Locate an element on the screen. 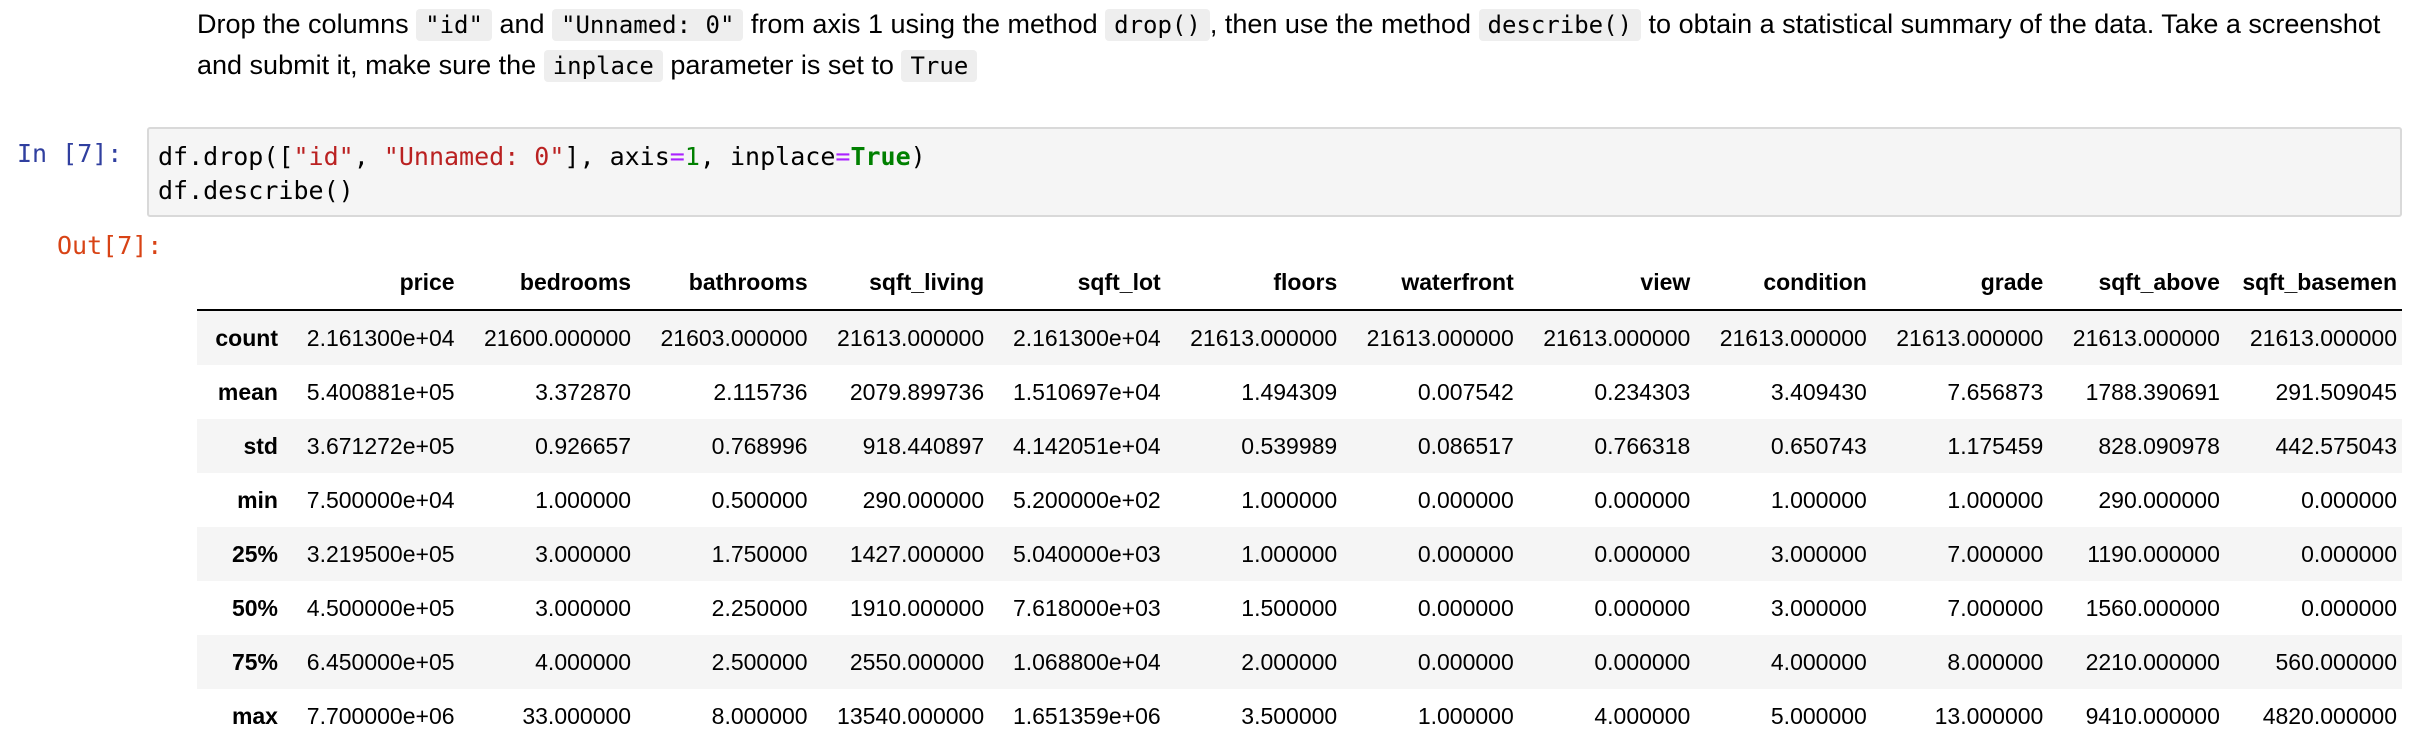  md-text: and is located at coordinates (521, 24).